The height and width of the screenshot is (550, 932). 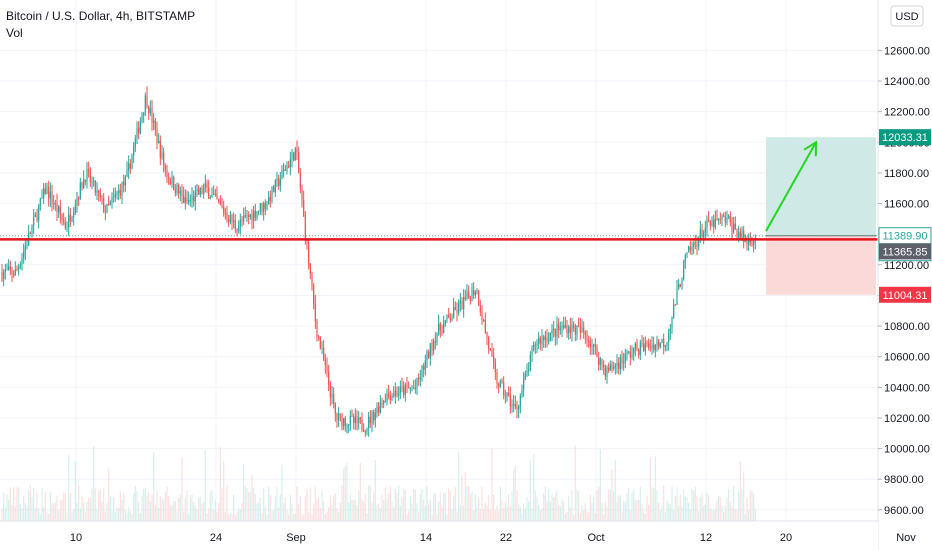 I want to click on arrow-shaft, so click(x=791, y=186).